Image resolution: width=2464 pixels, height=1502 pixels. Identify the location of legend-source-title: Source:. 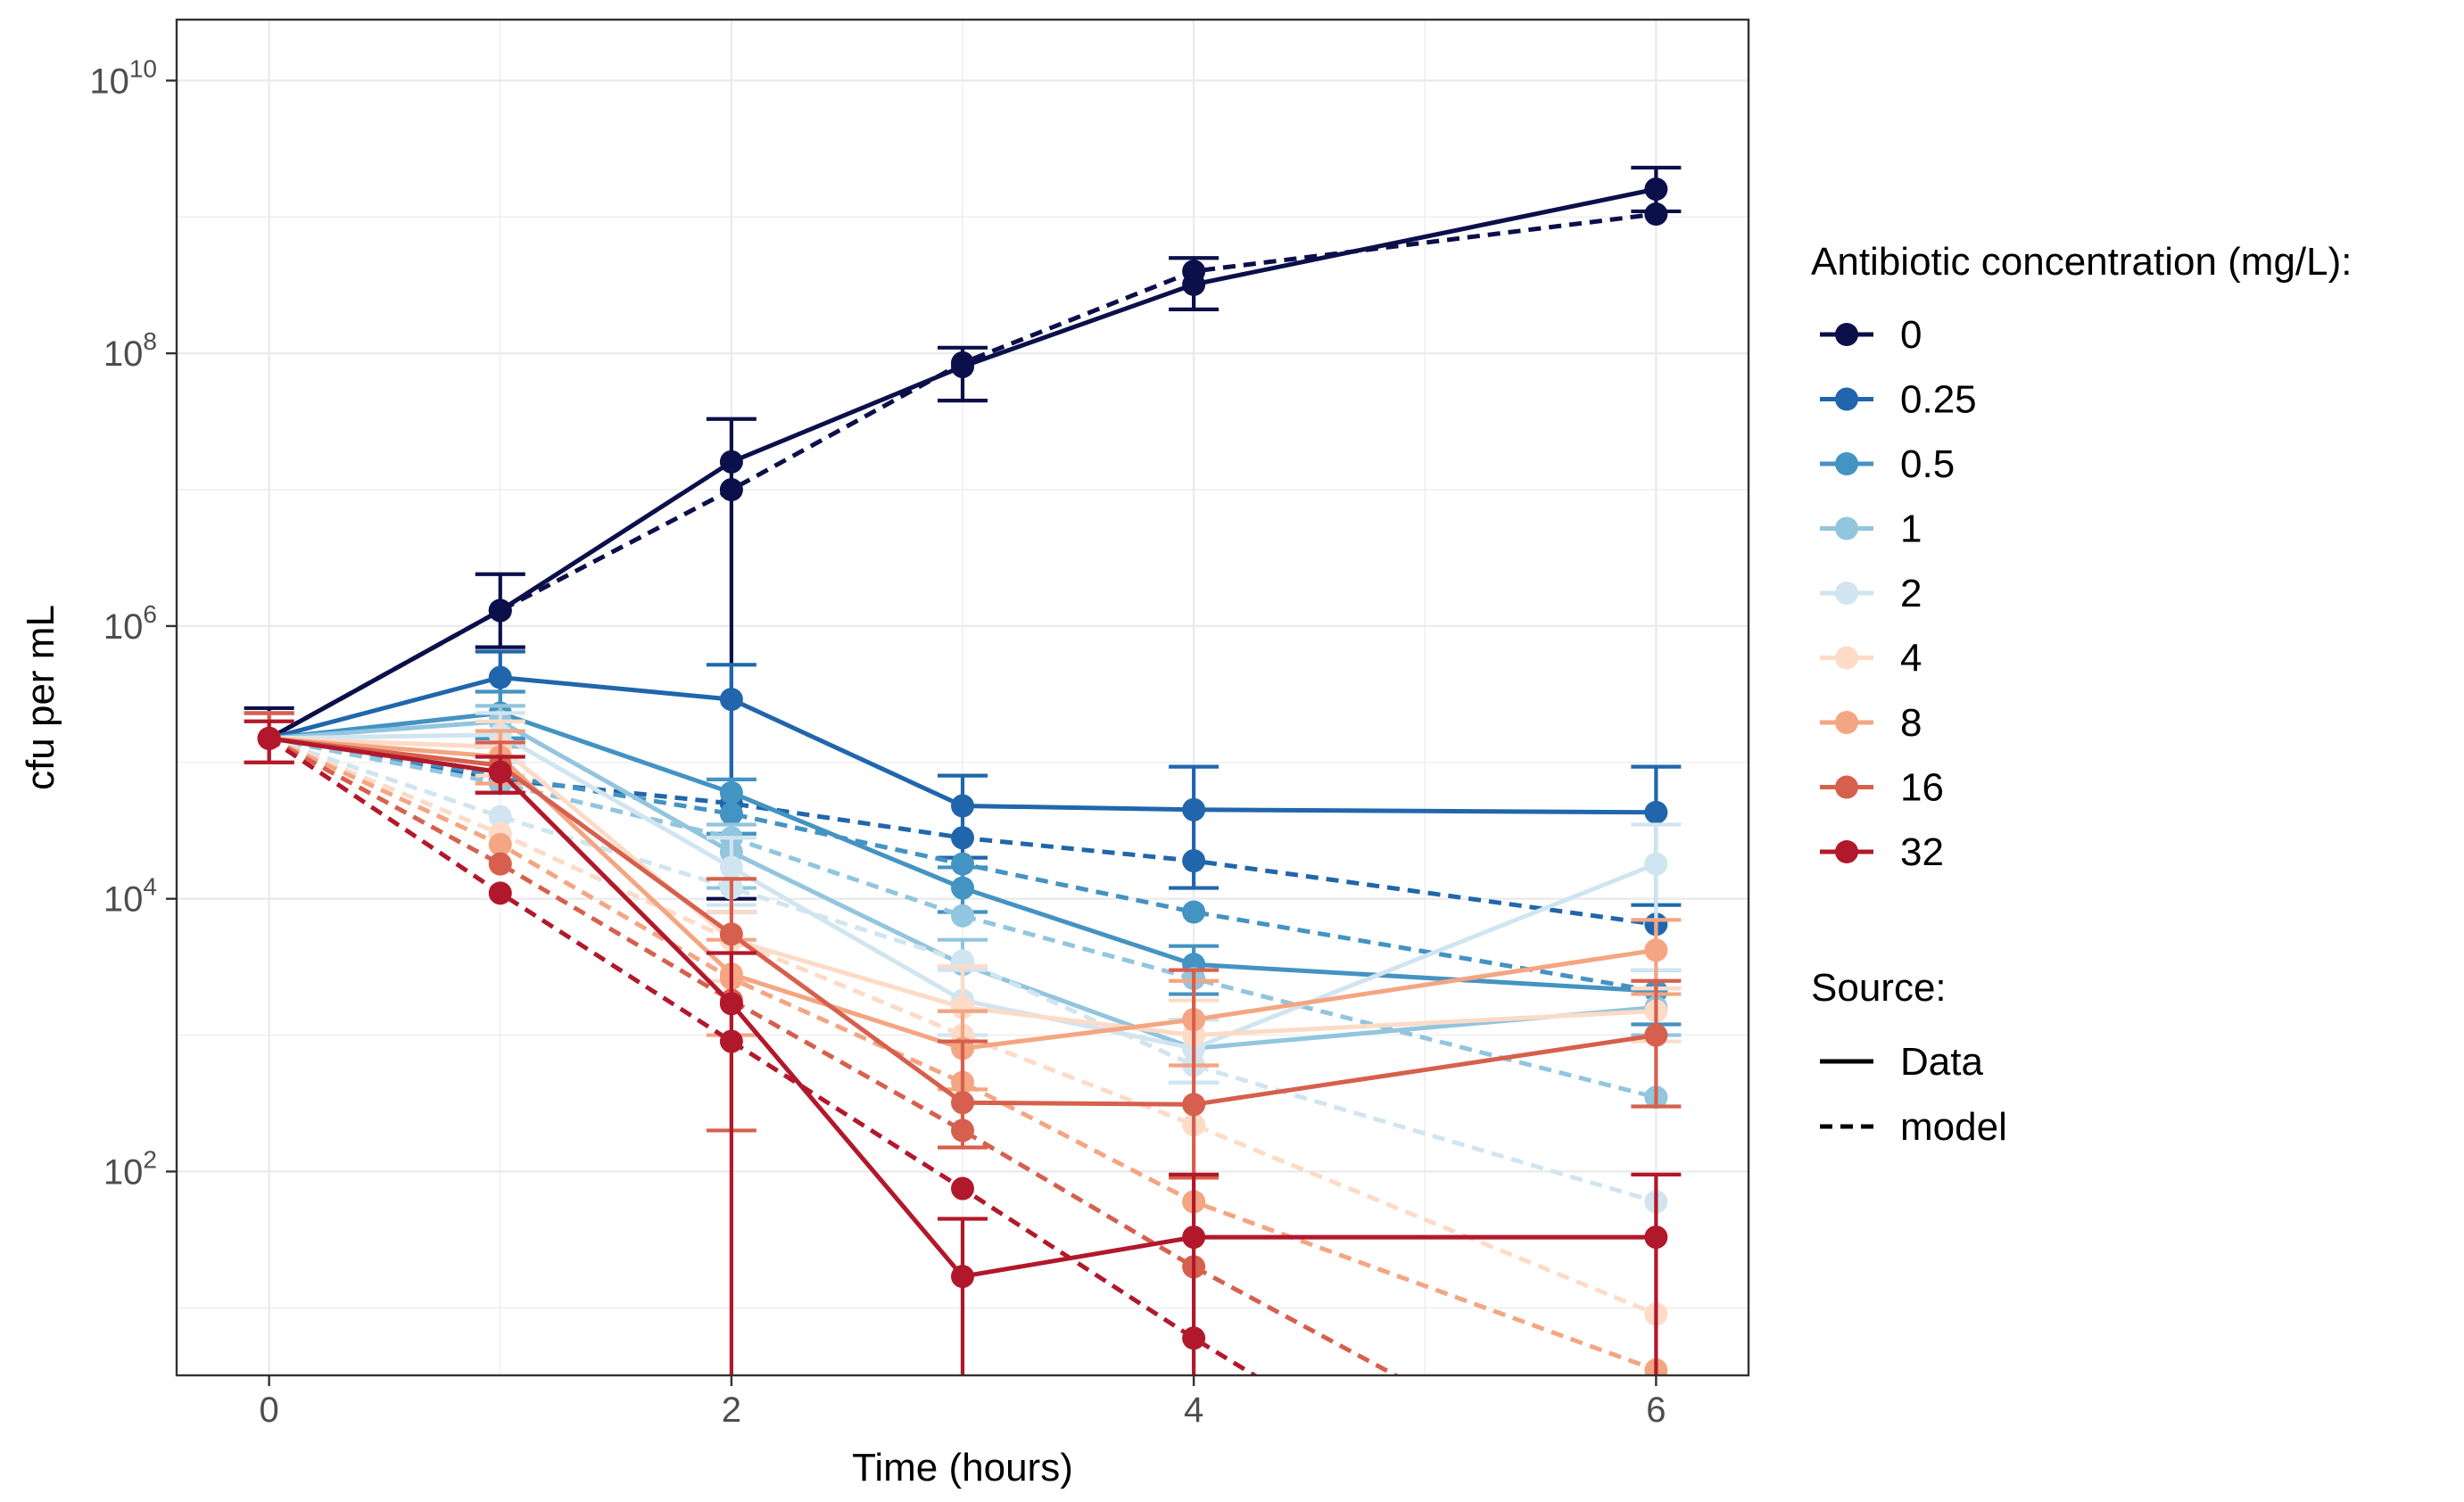
(1879, 988).